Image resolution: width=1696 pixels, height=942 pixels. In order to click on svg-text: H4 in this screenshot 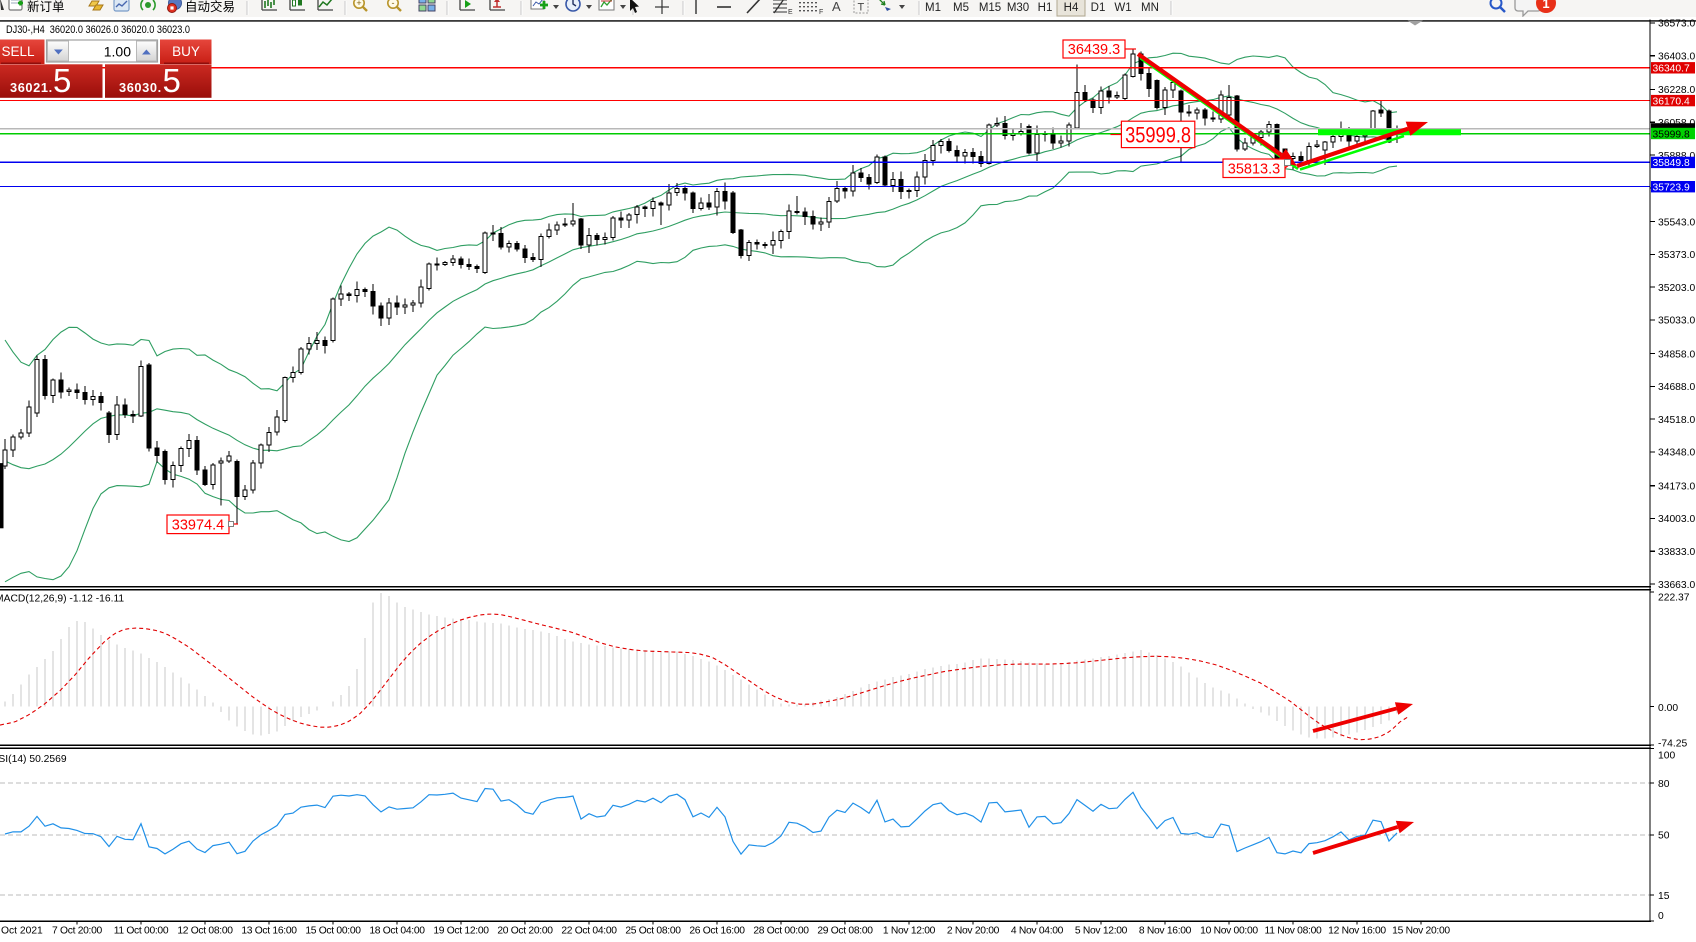, I will do `click(1071, 8)`.